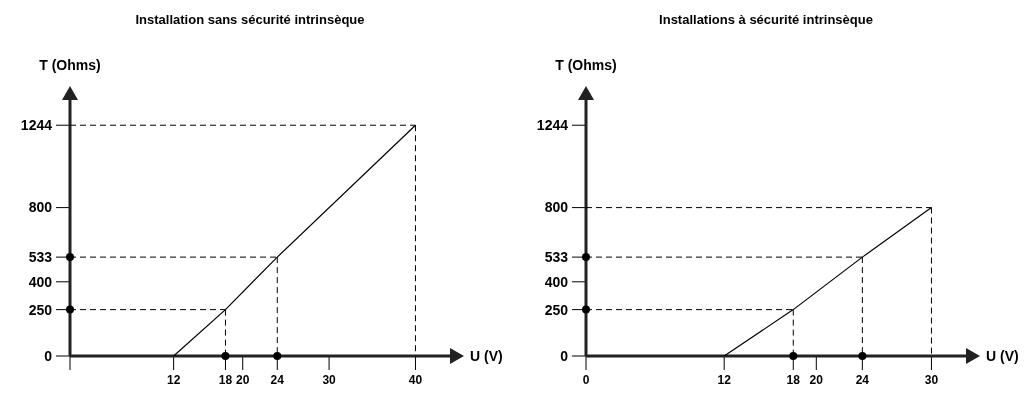 The width and height of the screenshot is (1032, 418). What do you see at coordinates (766, 19) in the screenshot?
I see `chart-title: Installations à sécurité intrinsèque` at bounding box center [766, 19].